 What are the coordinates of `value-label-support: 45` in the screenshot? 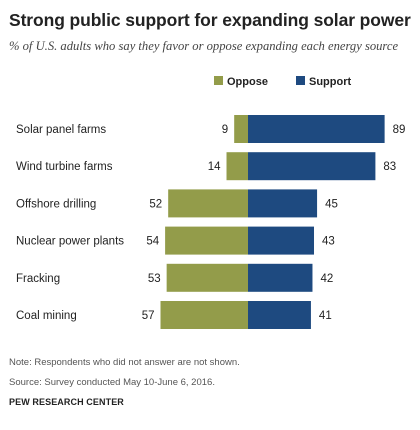 It's located at (331, 204).